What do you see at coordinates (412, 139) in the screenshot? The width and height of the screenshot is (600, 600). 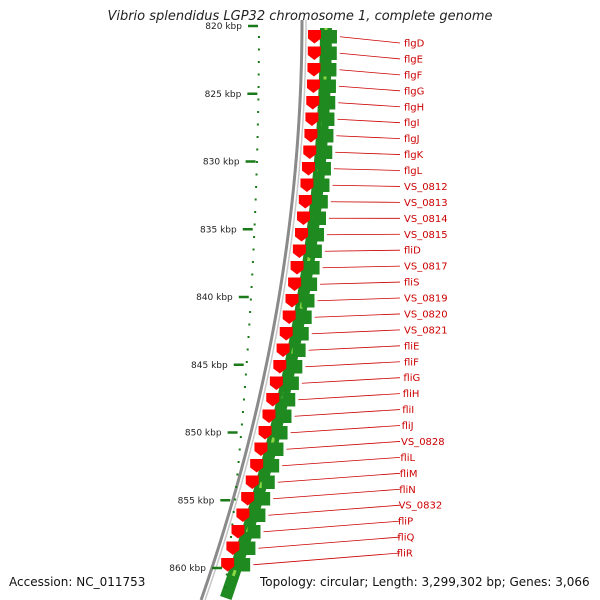 I see `gene-label: flgJ` at bounding box center [412, 139].